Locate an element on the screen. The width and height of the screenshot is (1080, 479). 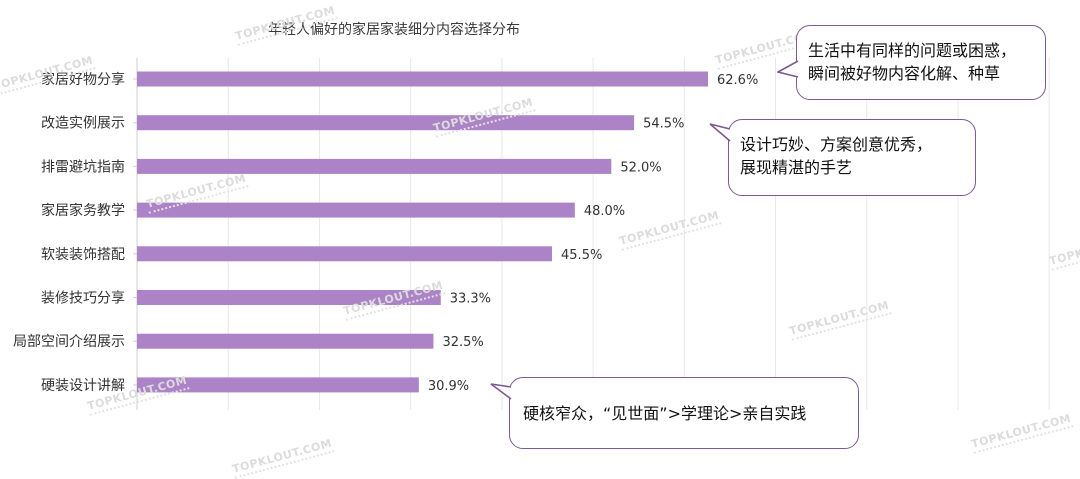
category-label: 软装装饰搭配 is located at coordinates (83, 255).